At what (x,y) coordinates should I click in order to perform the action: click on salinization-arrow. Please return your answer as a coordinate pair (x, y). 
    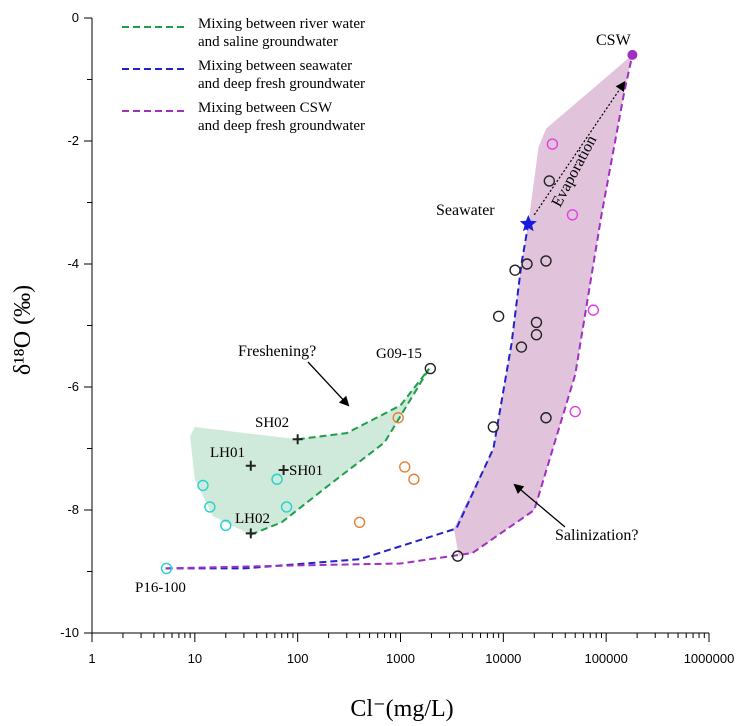
    Looking at the image, I should click on (539, 505).